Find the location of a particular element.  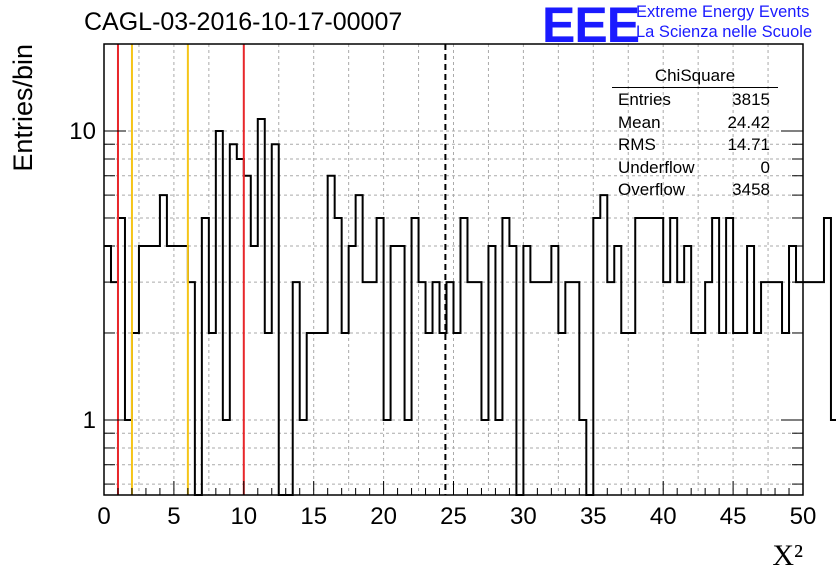

x-axis: 0 5 10 15 20 25 30 35 40 45 50 is located at coordinates (456, 505).